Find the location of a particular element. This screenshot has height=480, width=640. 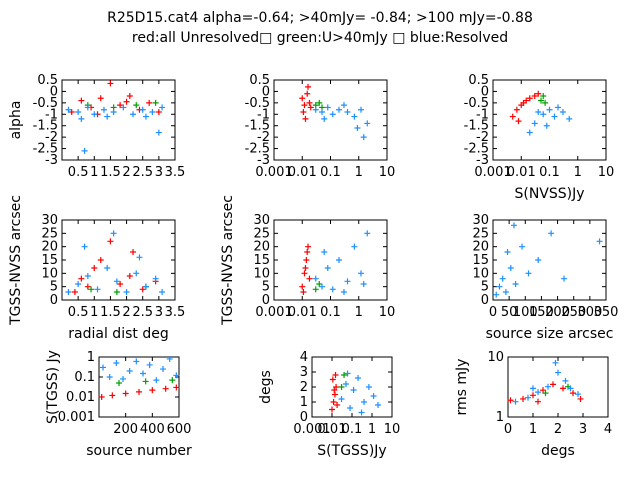

x-tick-label: 0 is located at coordinates (508, 429).